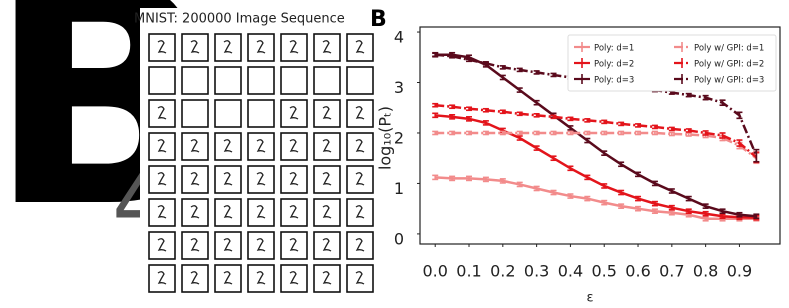 The width and height of the screenshot is (789, 308). I want to click on x-tick-label: 0.6, so click(637, 271).